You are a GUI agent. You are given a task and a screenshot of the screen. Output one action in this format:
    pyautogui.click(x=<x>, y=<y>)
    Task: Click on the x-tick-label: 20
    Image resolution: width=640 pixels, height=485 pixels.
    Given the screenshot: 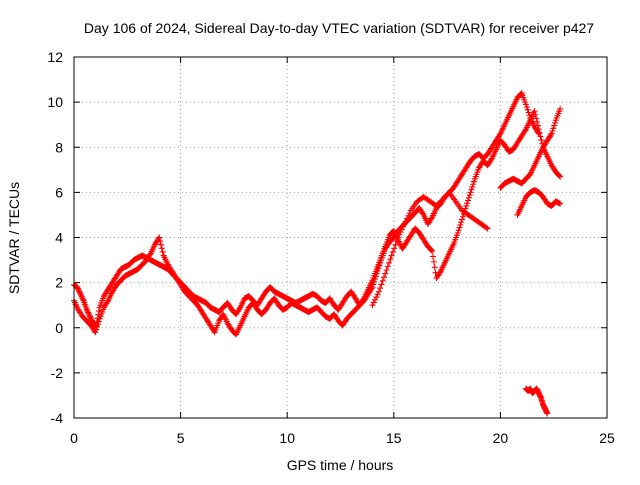 What is the action you would take?
    pyautogui.click(x=501, y=438)
    